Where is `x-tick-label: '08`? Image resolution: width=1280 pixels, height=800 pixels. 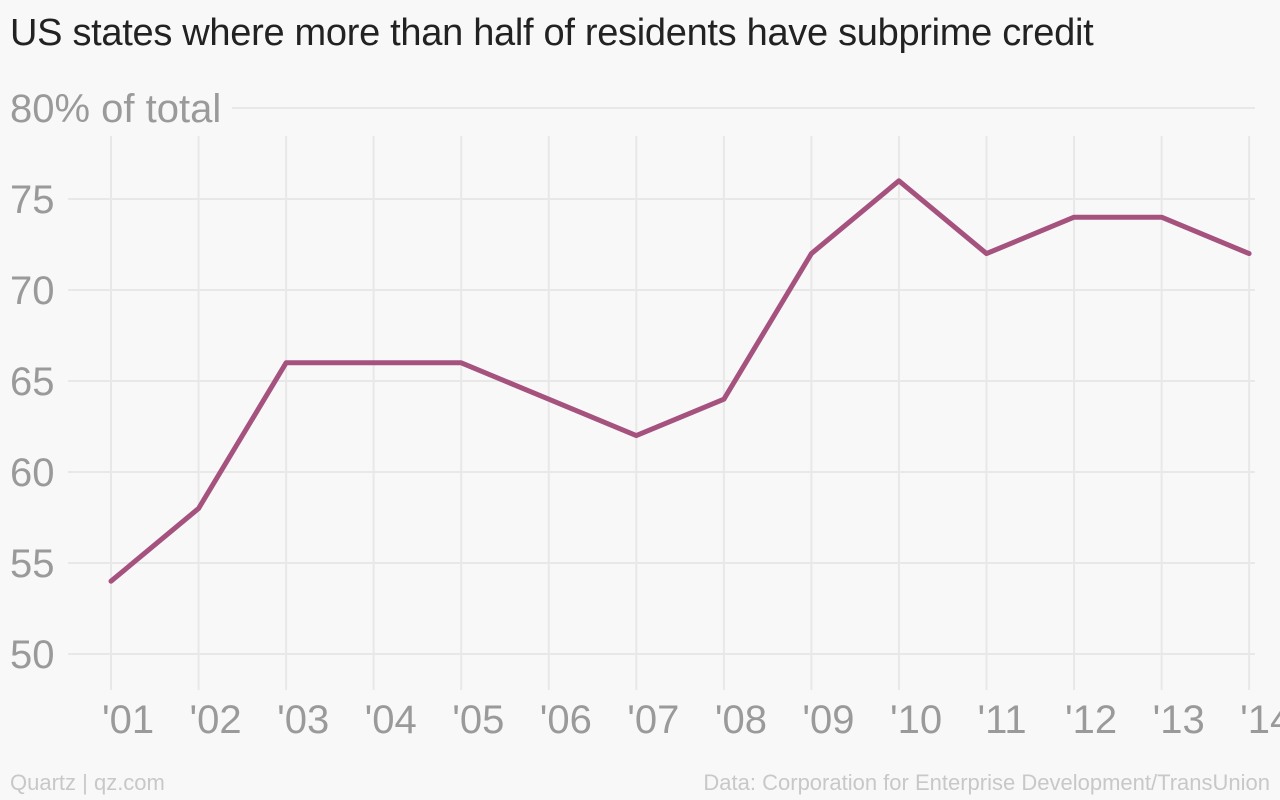
x-tick-label: '08 is located at coordinates (741, 720).